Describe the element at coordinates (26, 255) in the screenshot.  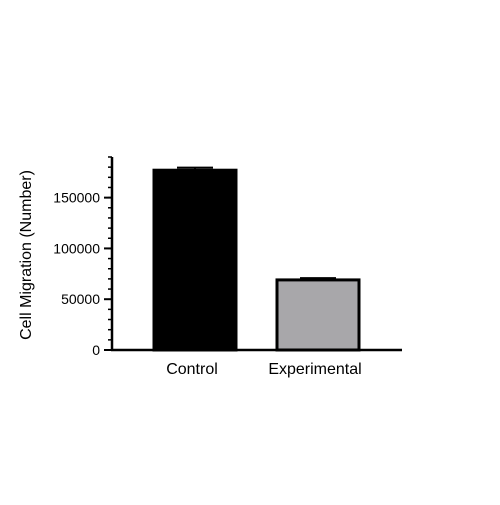
I see `y-axis-title: Cell Migration (Number)` at that location.